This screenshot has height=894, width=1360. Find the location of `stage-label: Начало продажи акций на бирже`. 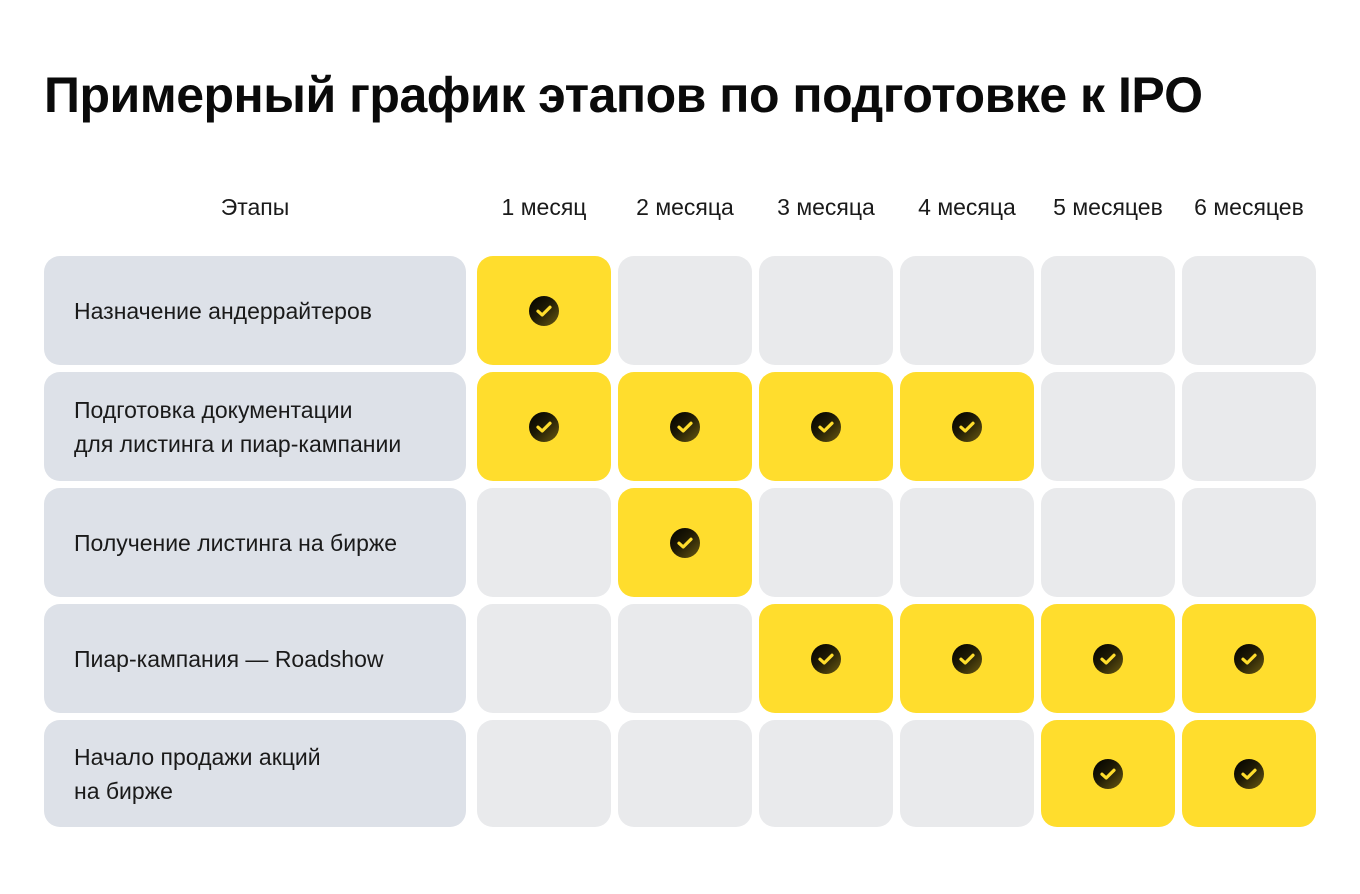

stage-label: Начало продажи акций на бирже is located at coordinates (255, 773).